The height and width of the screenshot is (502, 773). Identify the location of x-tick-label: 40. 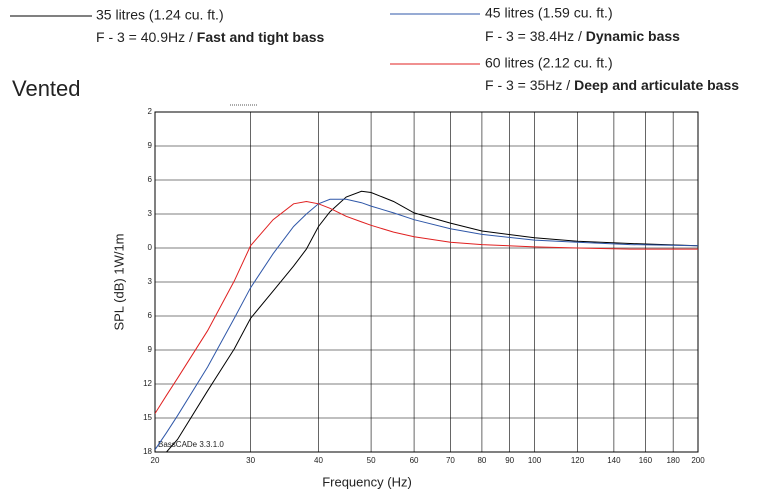
(318, 460).